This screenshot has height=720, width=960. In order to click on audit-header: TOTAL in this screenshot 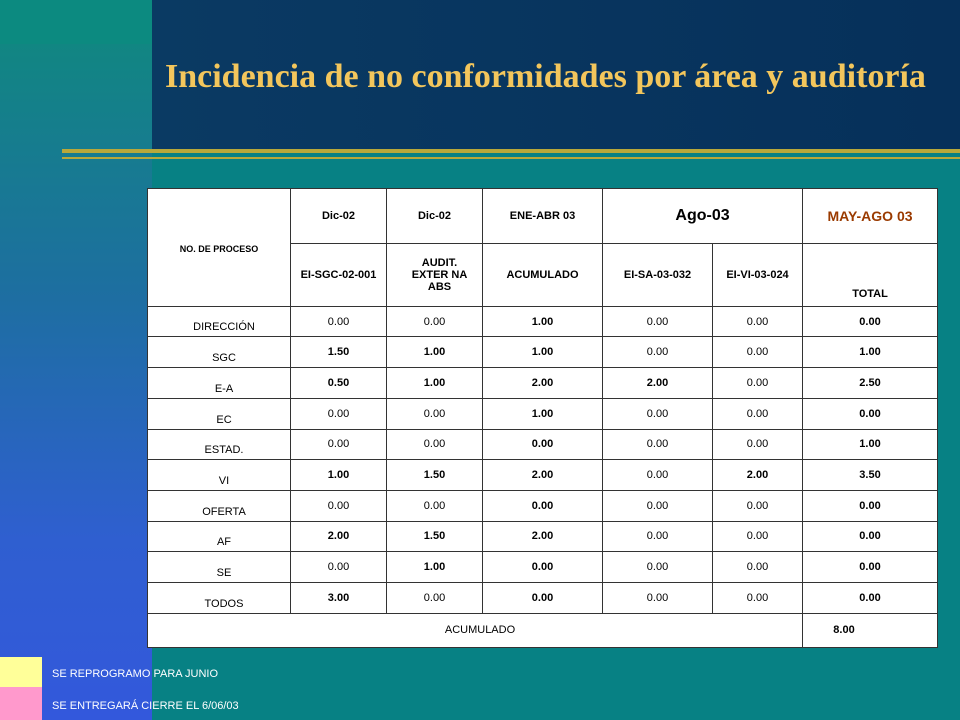, I will do `click(870, 275)`.